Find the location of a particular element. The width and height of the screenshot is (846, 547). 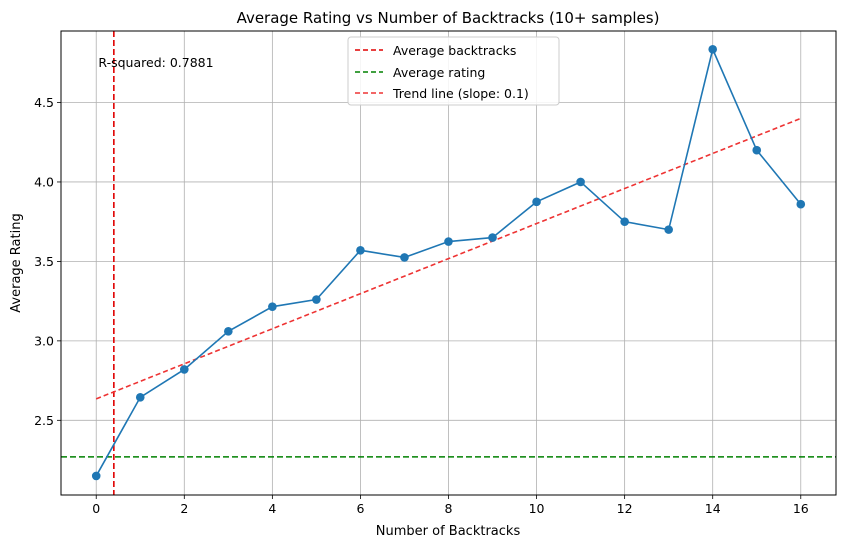

x-tick-label: 16 is located at coordinates (801, 508).